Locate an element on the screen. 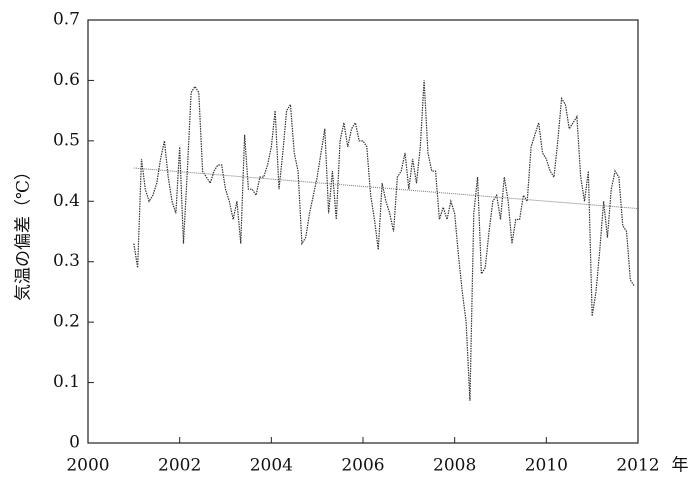  y-tick-label: 0.1 is located at coordinates (66, 382).